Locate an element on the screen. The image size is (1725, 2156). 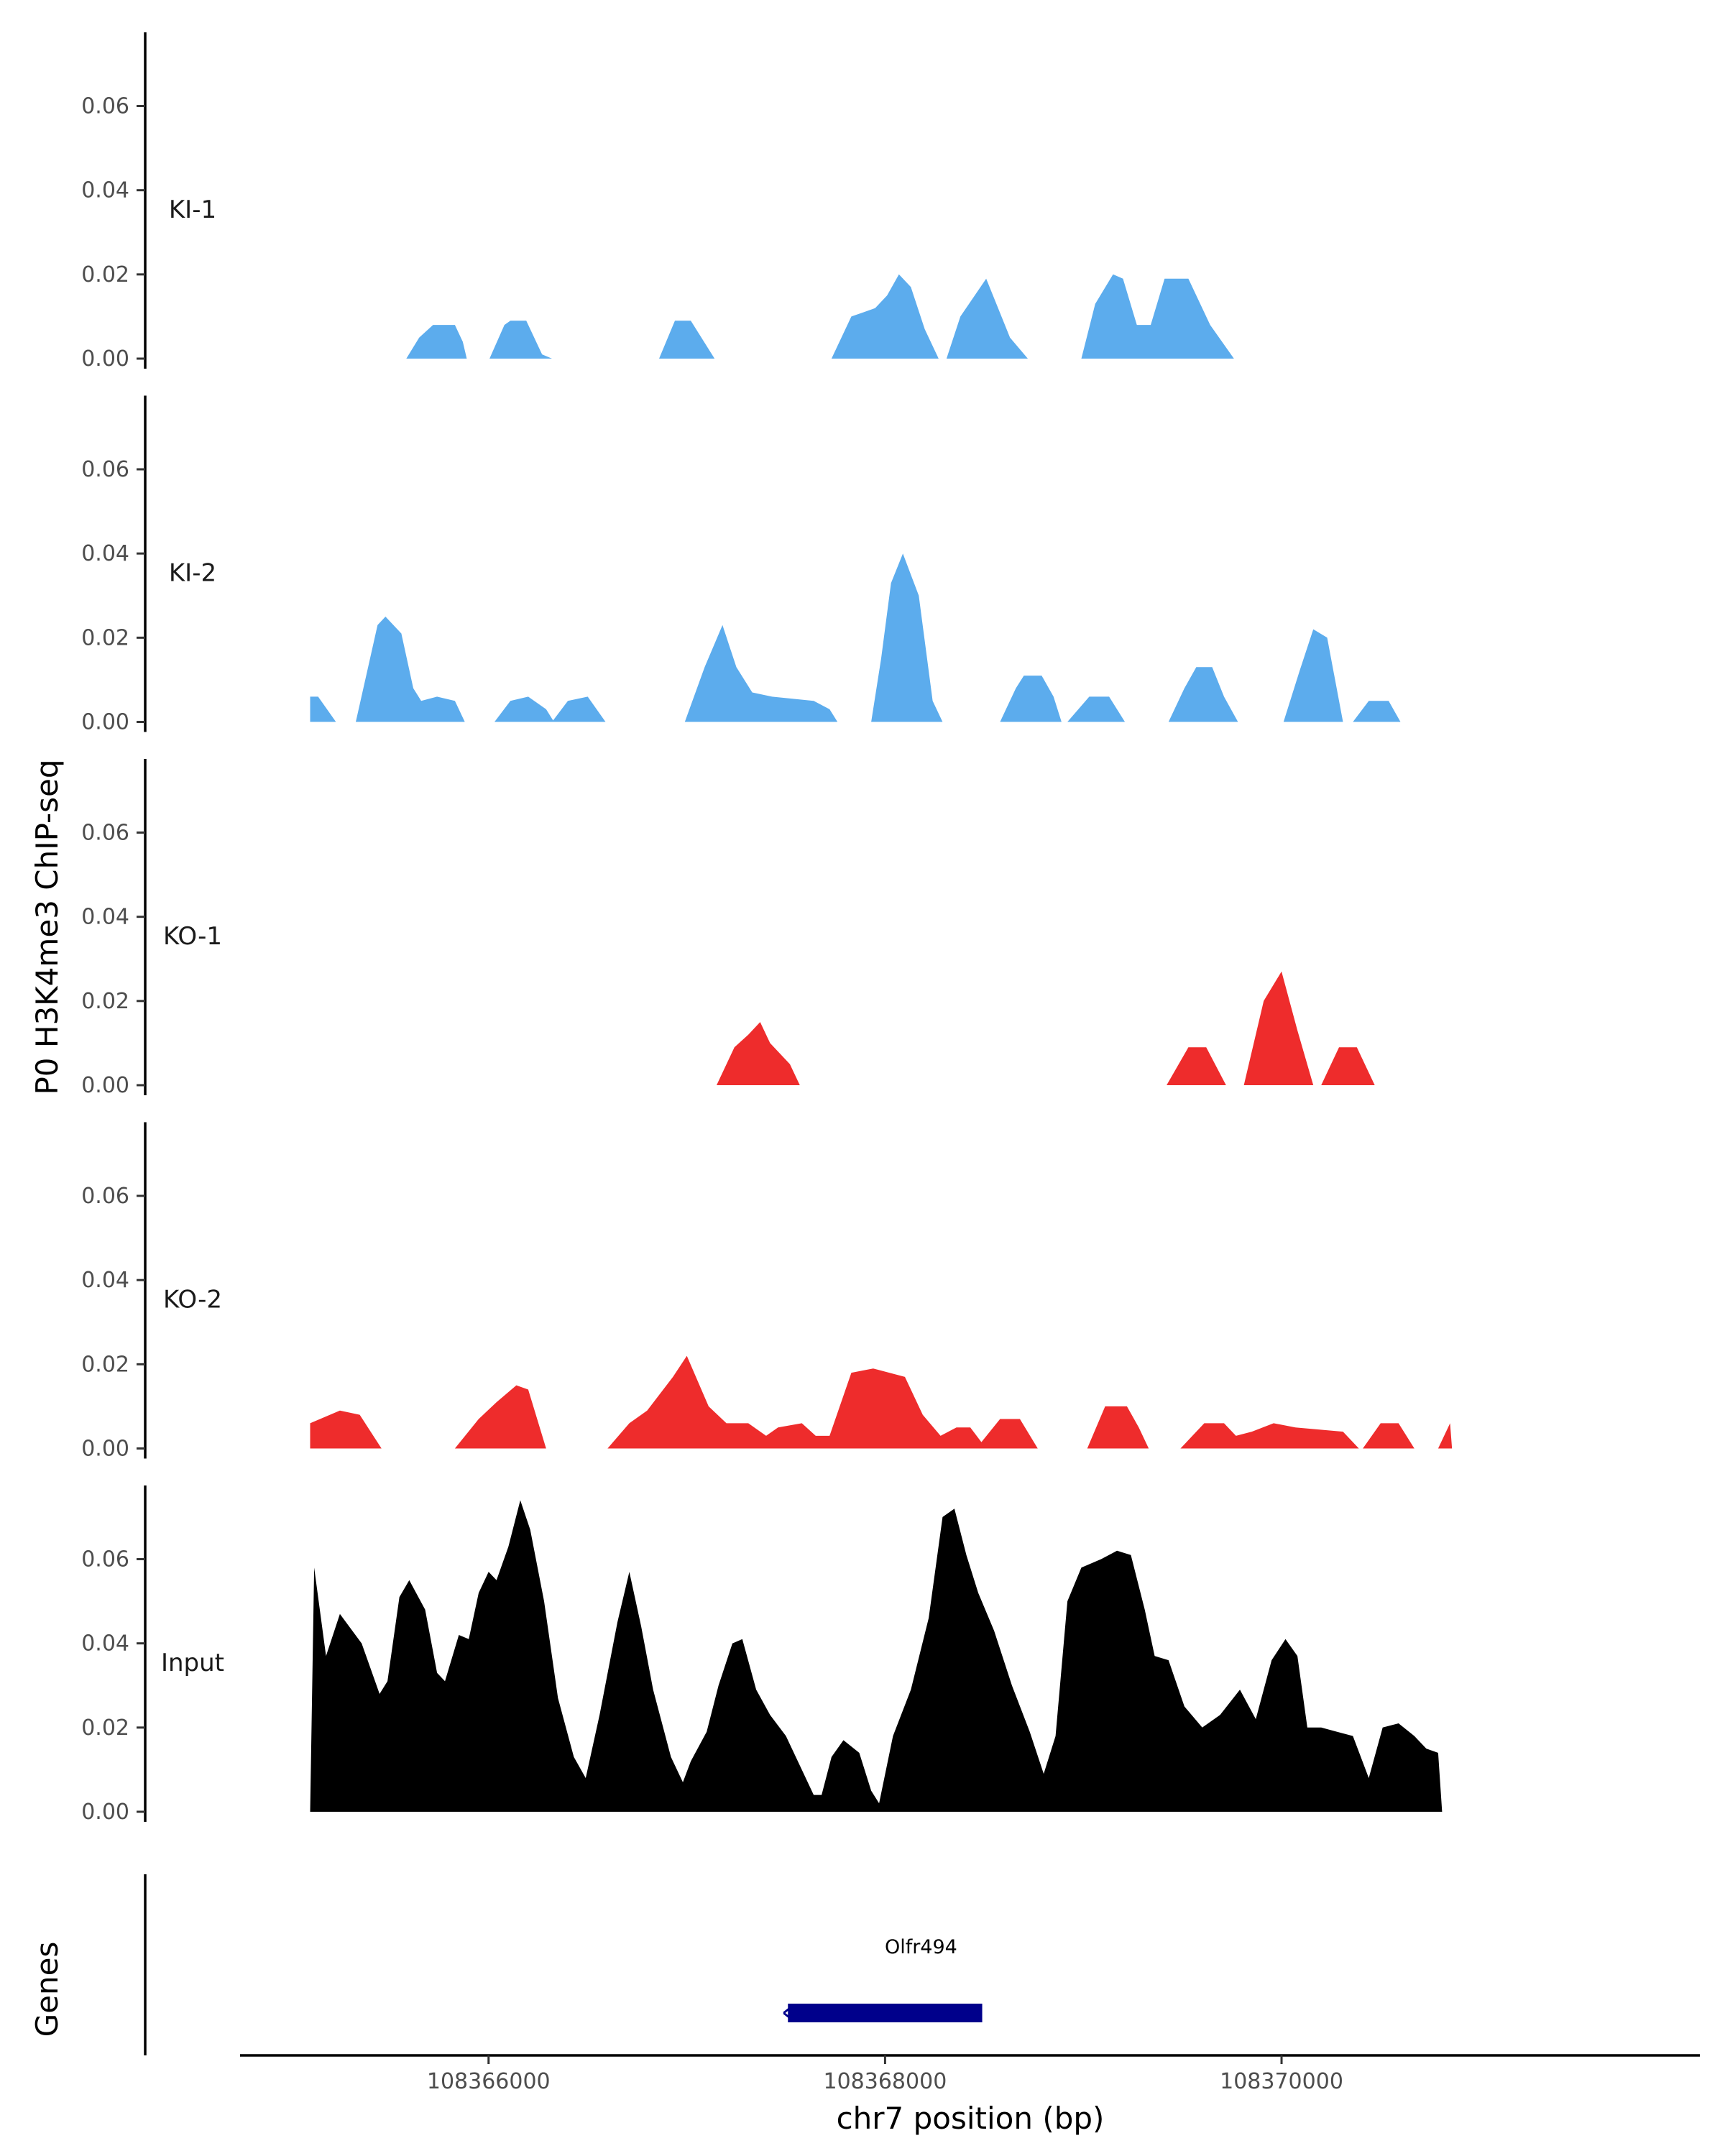
track-label: KI-1 is located at coordinates (192, 209).